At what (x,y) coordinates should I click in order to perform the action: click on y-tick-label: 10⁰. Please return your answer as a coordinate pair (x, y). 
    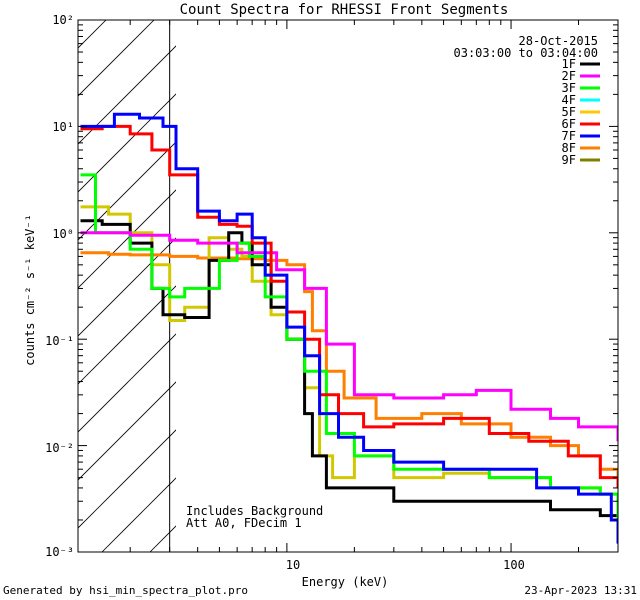
    Looking at the image, I should click on (63, 234).